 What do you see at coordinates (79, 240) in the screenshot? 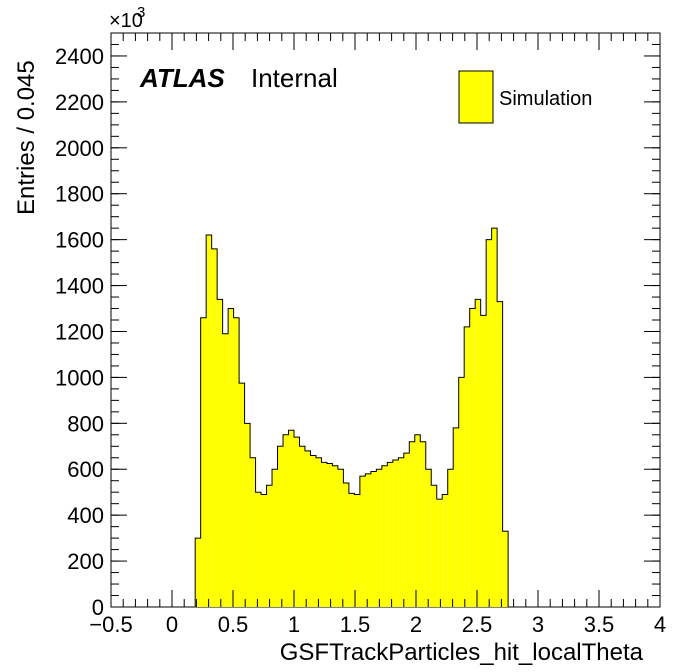
I see `y-tick-label: 1600` at bounding box center [79, 240].